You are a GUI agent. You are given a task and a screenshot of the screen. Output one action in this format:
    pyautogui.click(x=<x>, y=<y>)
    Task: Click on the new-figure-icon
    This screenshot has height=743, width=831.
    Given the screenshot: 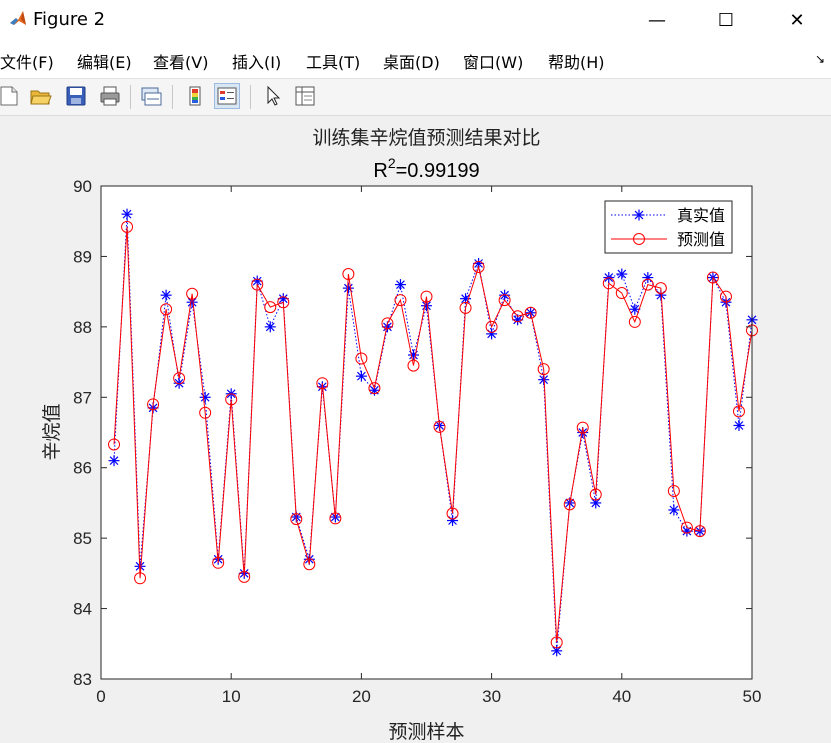 What is the action you would take?
    pyautogui.click(x=9, y=96)
    